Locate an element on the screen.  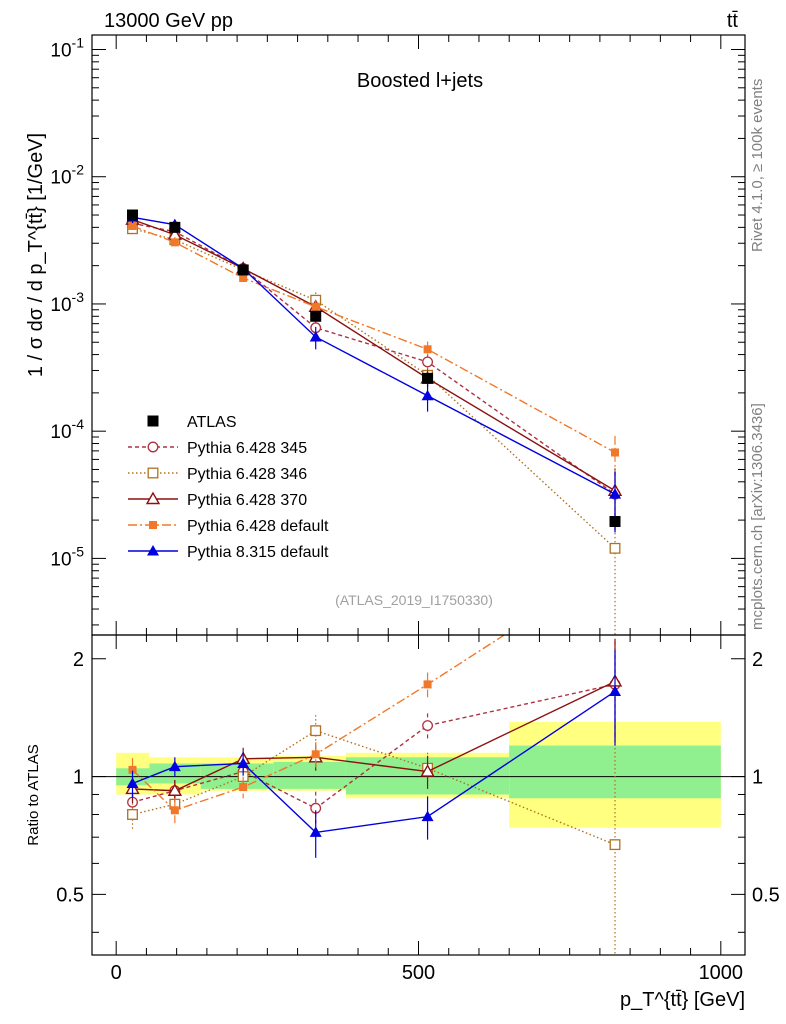
legend-label: Pythia 8.315 default is located at coordinates (258, 552).